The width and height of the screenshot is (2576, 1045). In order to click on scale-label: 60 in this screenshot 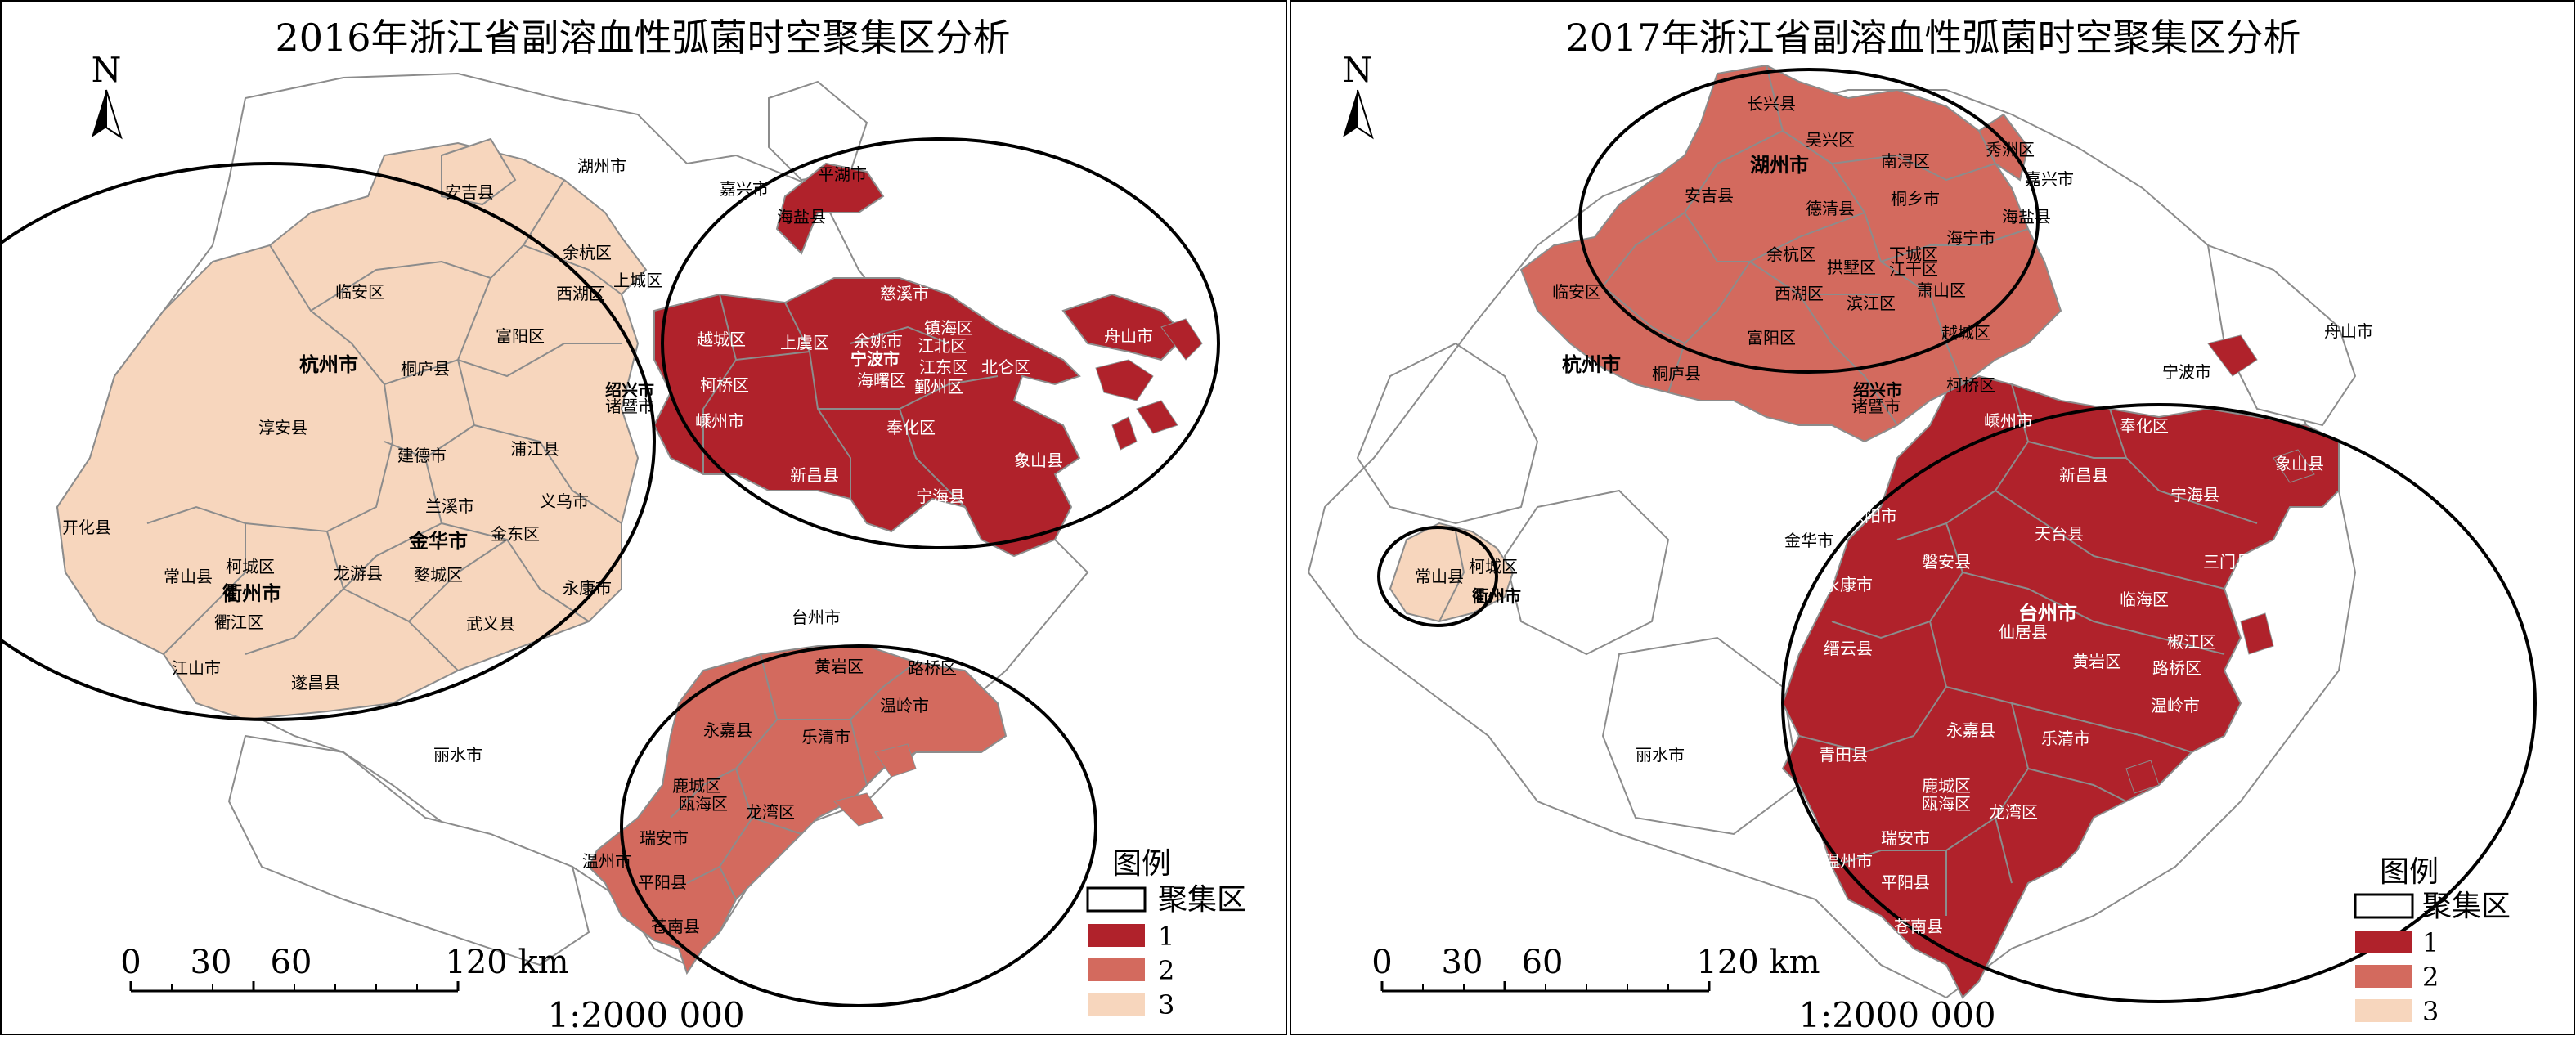, I will do `click(1543, 963)`.